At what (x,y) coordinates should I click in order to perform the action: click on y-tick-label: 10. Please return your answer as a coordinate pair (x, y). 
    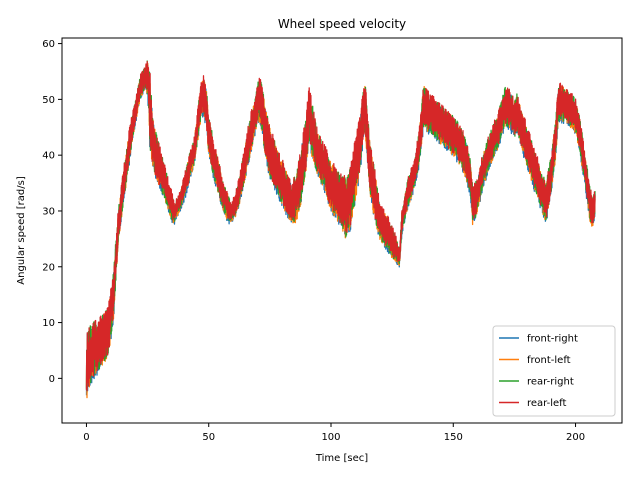
    Looking at the image, I should click on (48, 323).